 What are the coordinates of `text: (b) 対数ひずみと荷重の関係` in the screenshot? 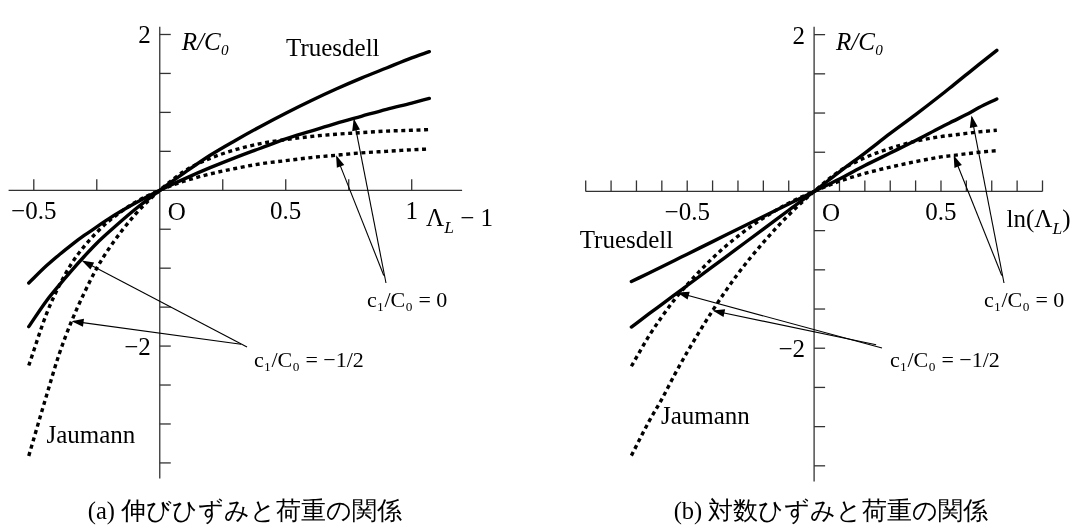 It's located at (831, 511).